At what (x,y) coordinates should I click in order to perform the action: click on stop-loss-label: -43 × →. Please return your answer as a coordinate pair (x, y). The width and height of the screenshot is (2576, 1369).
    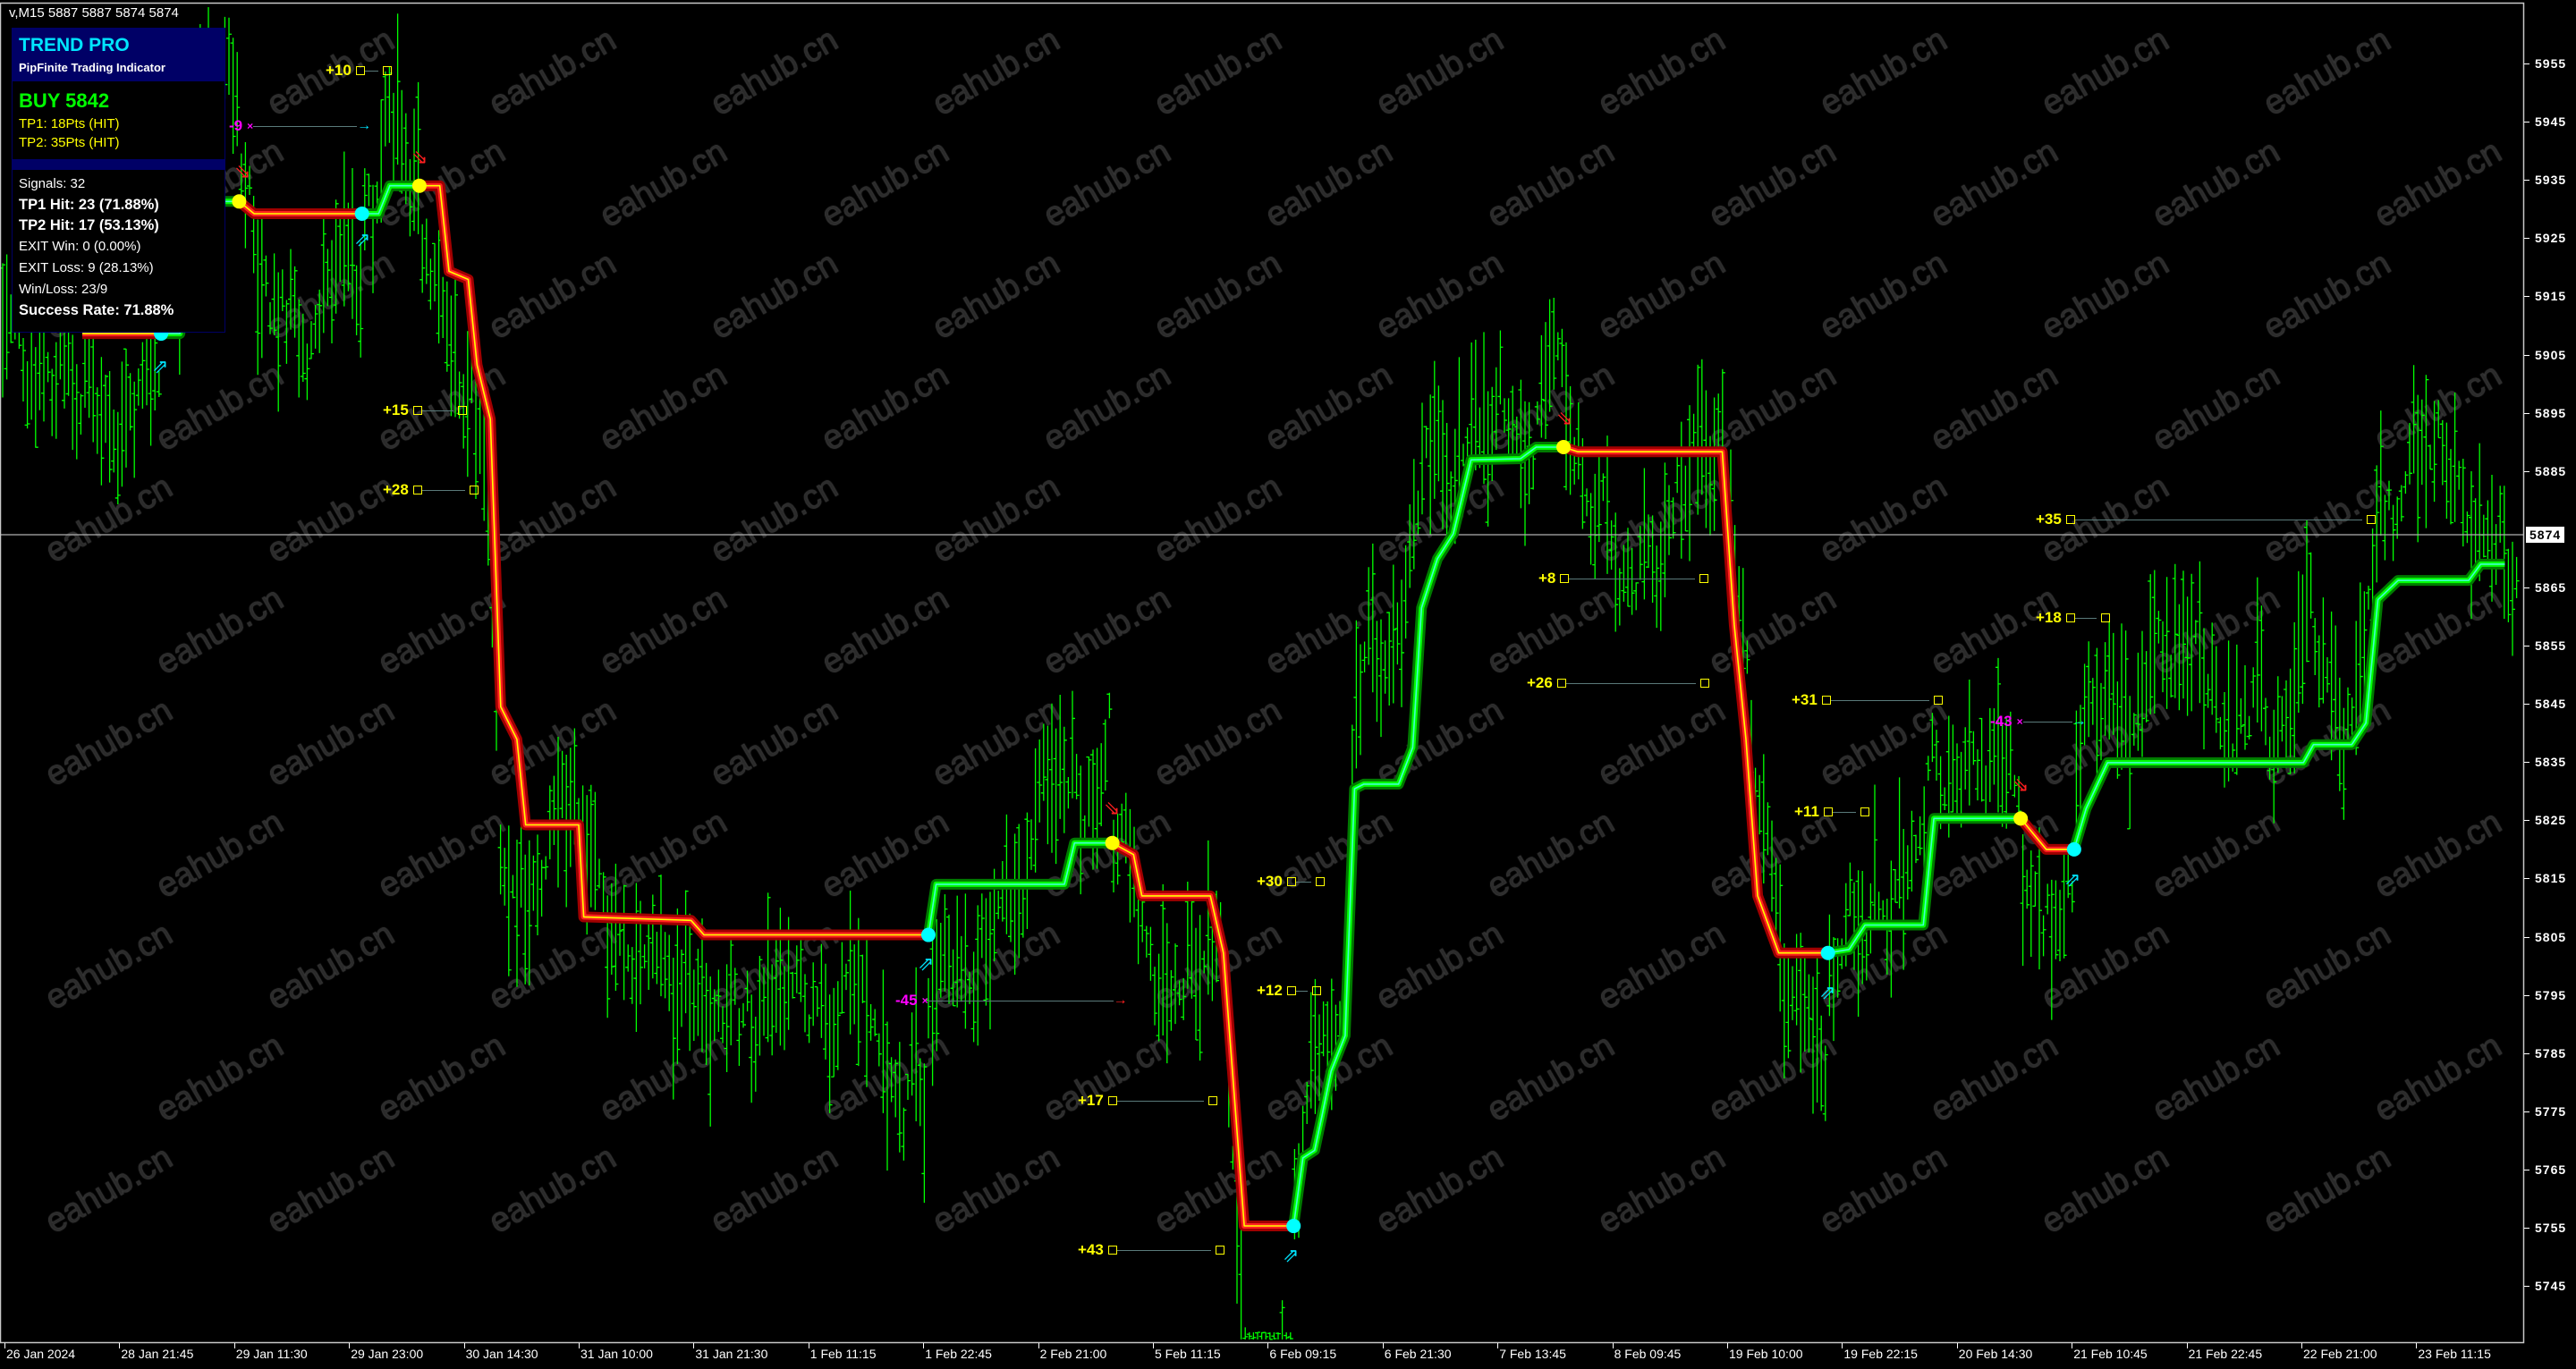
    Looking at the image, I should click on (2038, 722).